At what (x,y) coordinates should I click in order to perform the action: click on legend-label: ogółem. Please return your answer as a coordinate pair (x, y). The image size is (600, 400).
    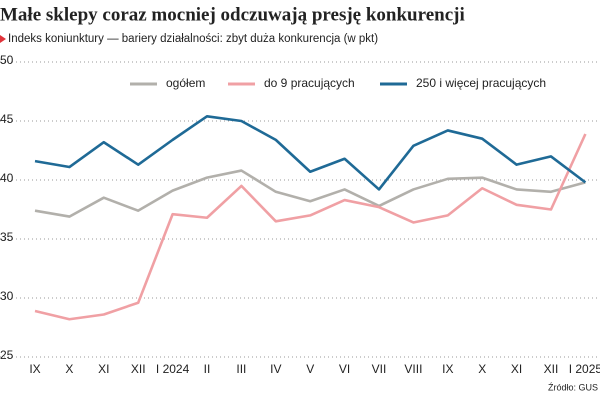
    Looking at the image, I should click on (185, 83).